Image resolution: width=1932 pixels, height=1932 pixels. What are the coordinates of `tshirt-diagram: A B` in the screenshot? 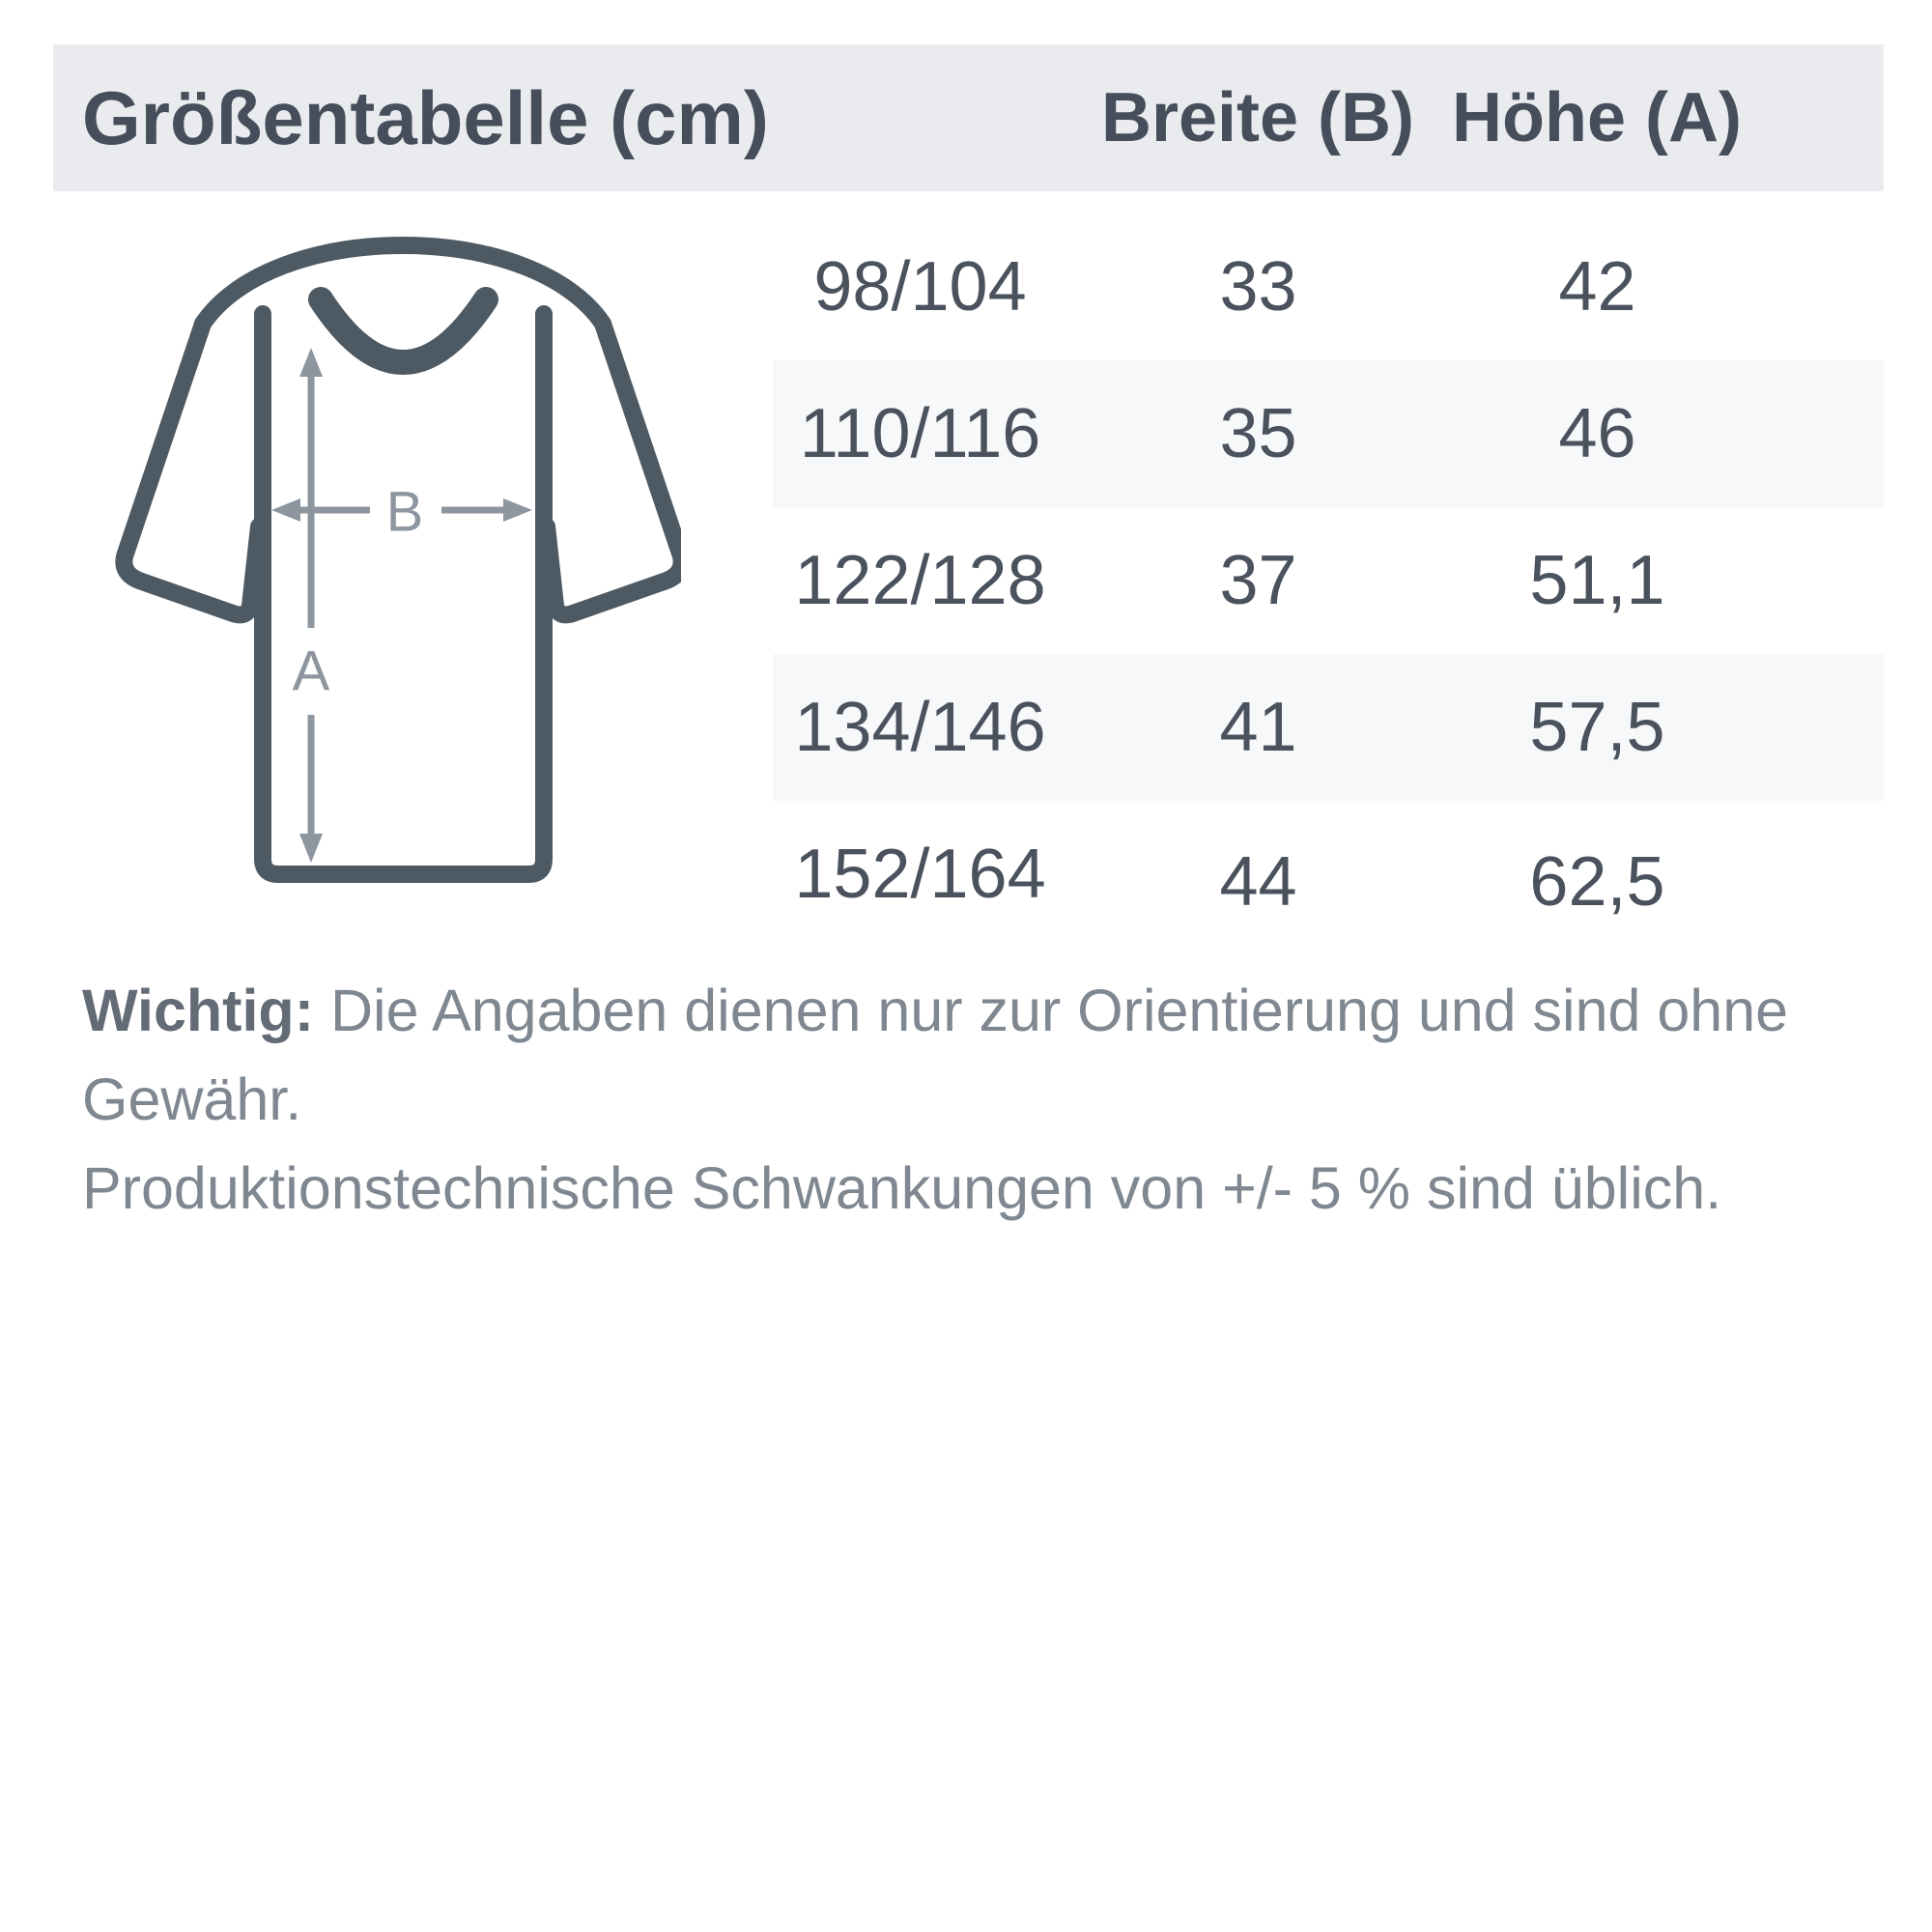 It's located at (386, 584).